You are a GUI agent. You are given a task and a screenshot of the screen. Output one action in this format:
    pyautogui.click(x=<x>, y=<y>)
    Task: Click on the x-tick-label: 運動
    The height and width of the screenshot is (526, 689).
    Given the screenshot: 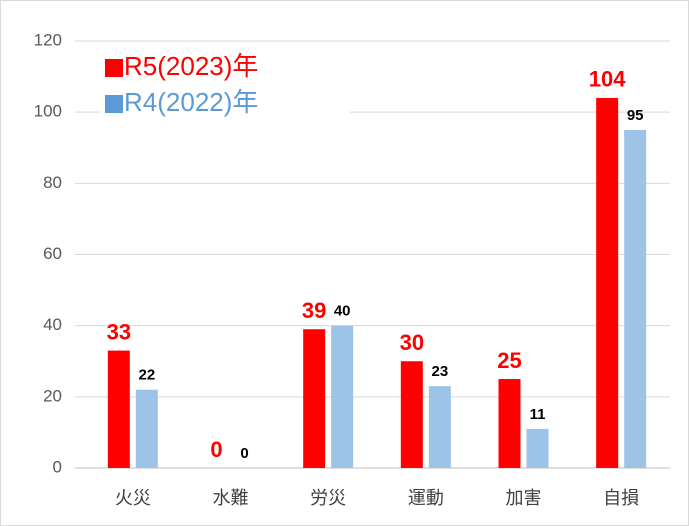 What is the action you would take?
    pyautogui.click(x=426, y=498)
    